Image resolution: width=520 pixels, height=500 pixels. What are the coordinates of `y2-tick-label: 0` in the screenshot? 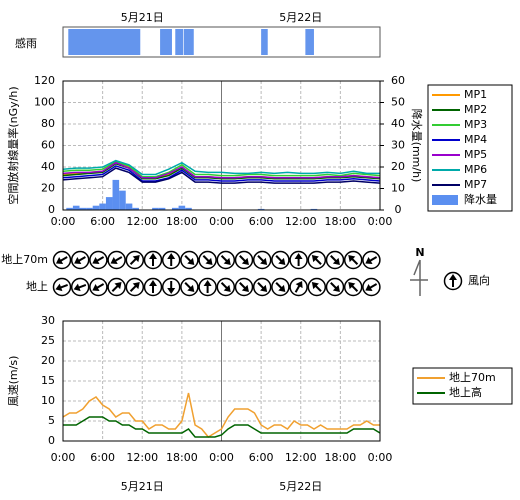 It's located at (398, 209).